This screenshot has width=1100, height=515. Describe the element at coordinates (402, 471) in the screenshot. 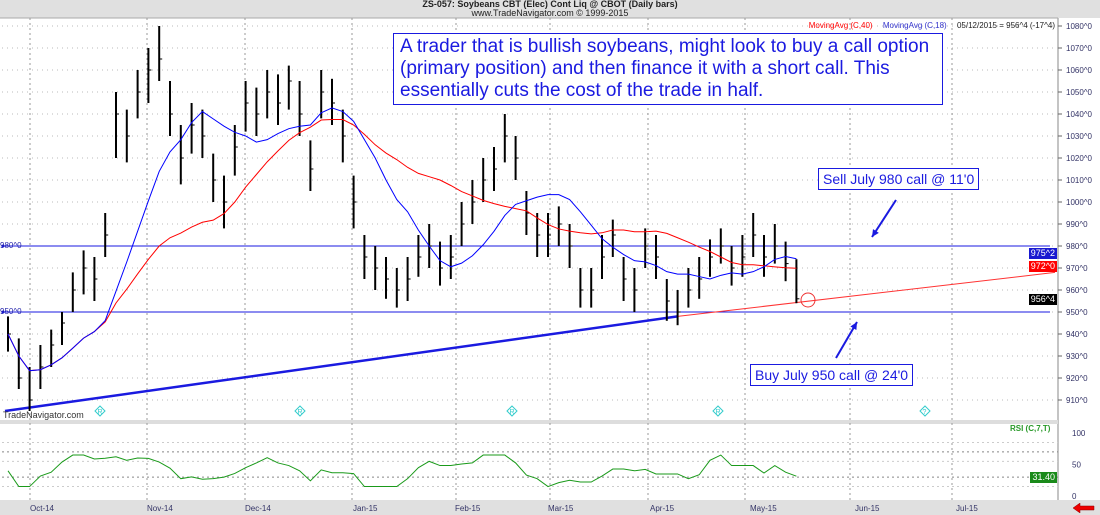

I see `rsi-line` at that location.